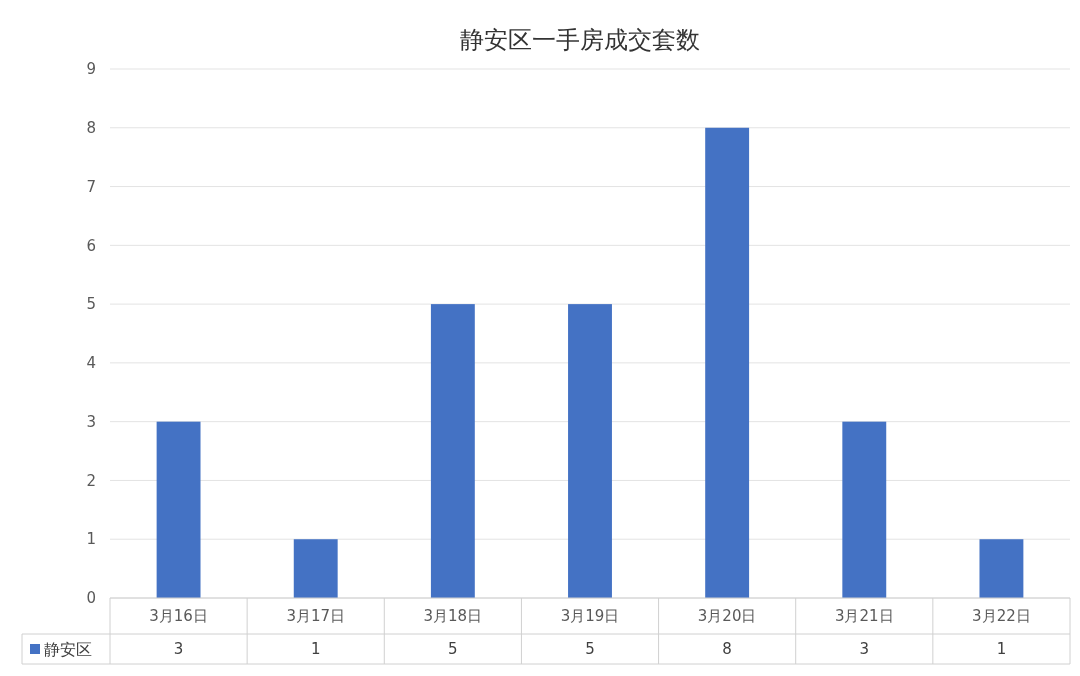 This screenshot has height=676, width=1080. What do you see at coordinates (91, 421) in the screenshot?
I see `y-tick-label: 3` at bounding box center [91, 421].